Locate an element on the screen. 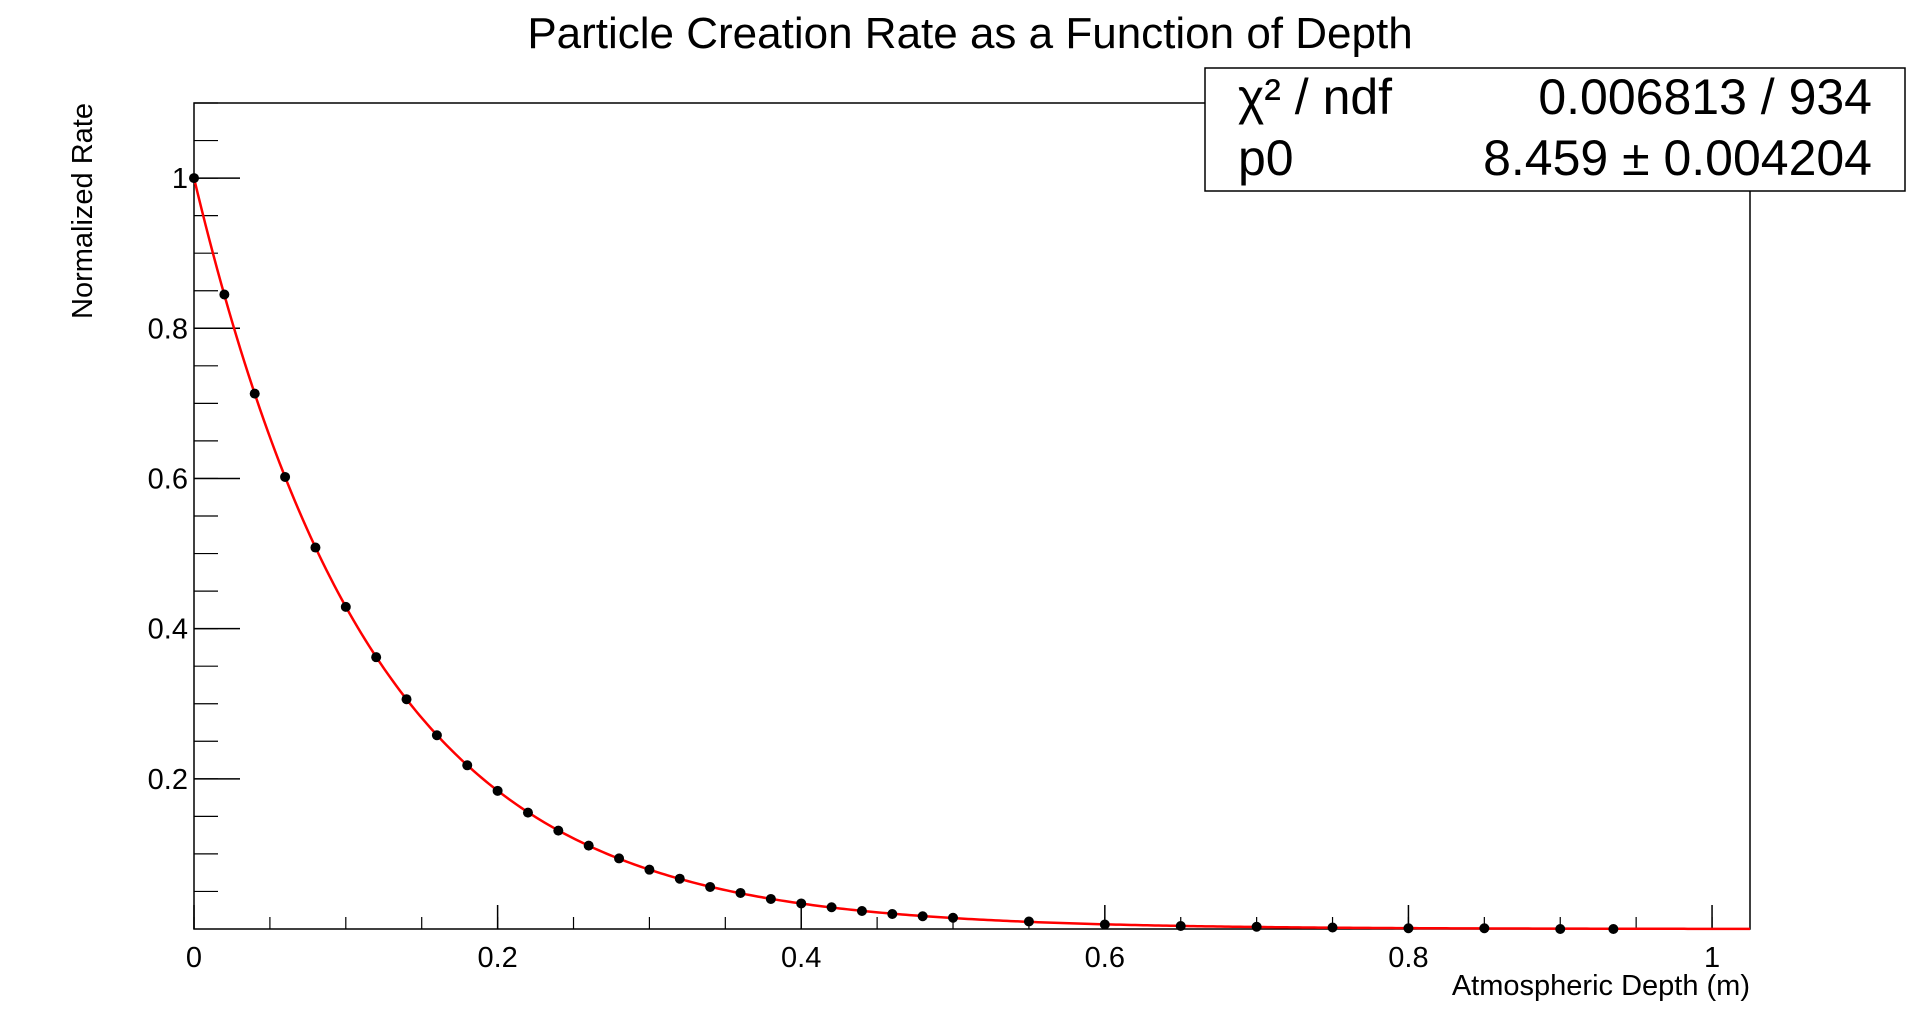  y-tick-label: 0.4 is located at coordinates (168, 630).